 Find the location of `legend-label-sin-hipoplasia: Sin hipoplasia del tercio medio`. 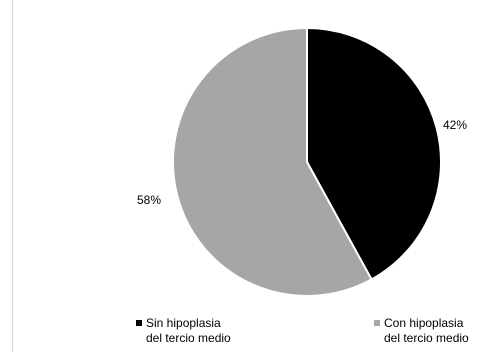

legend-label-sin-hipoplasia: Sin hipoplasia del tercio medio is located at coordinates (188, 331).